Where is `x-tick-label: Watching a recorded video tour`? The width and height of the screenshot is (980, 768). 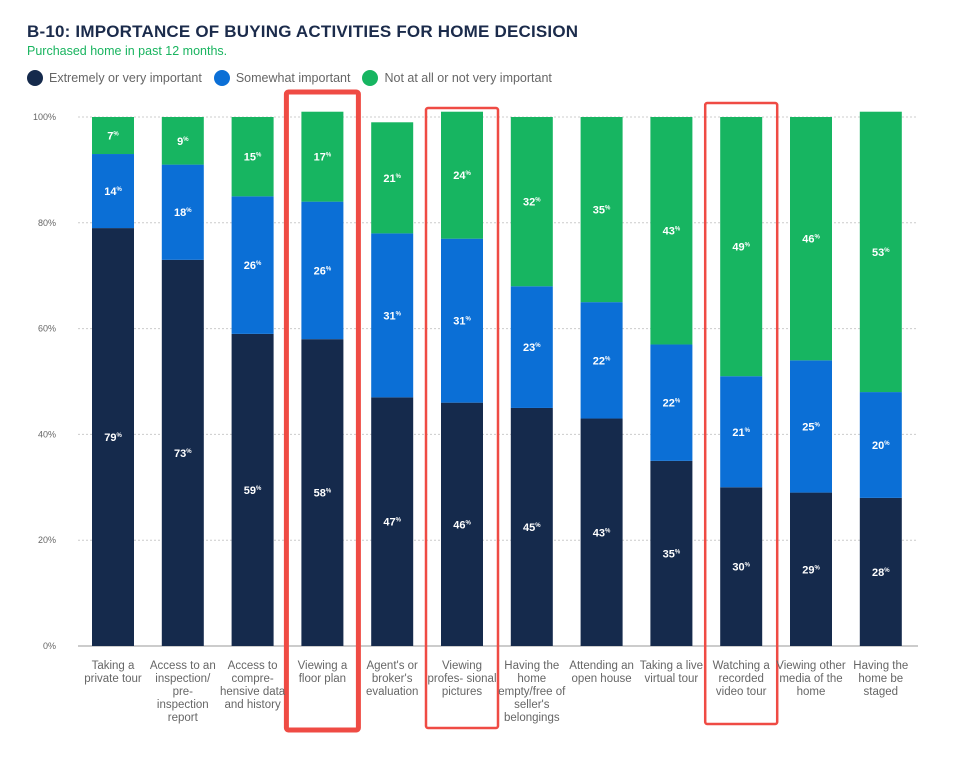 x-tick-label: Watching a recorded video tour is located at coordinates (741, 679).